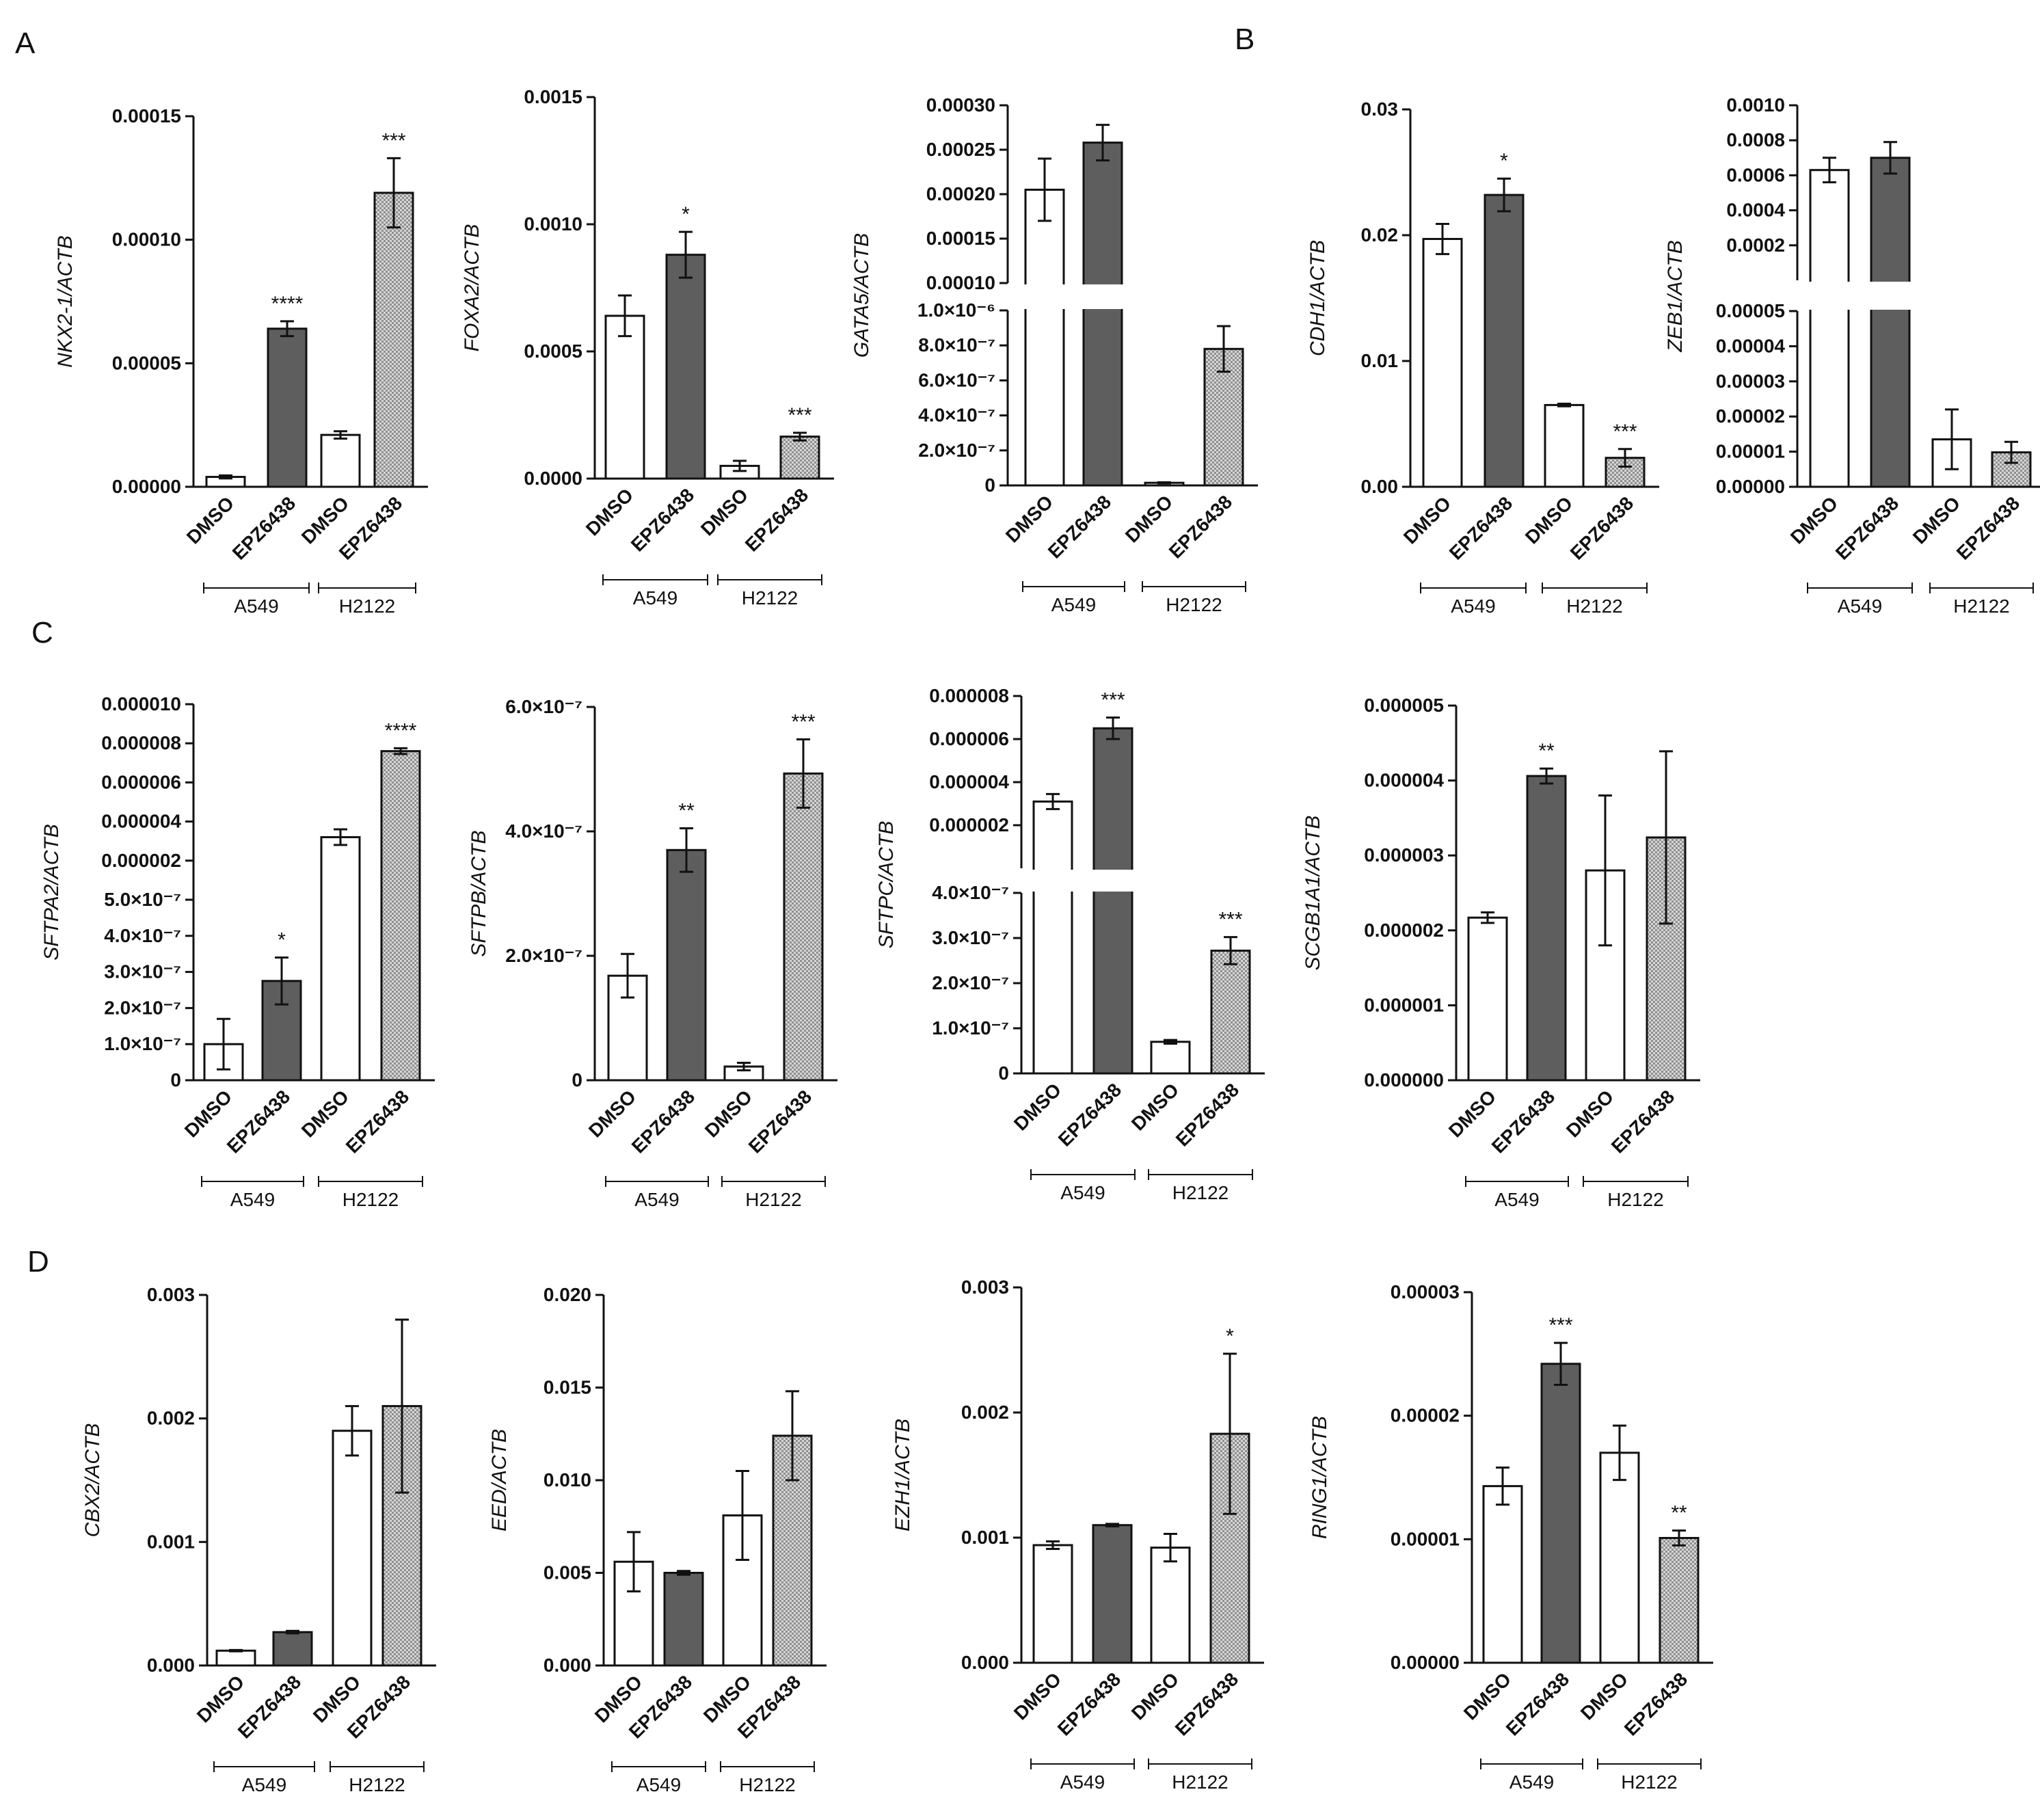 The image size is (2040, 1820). What do you see at coordinates (886, 885) in the screenshot?
I see `y-axis-title: SFTPC/ACTB` at bounding box center [886, 885].